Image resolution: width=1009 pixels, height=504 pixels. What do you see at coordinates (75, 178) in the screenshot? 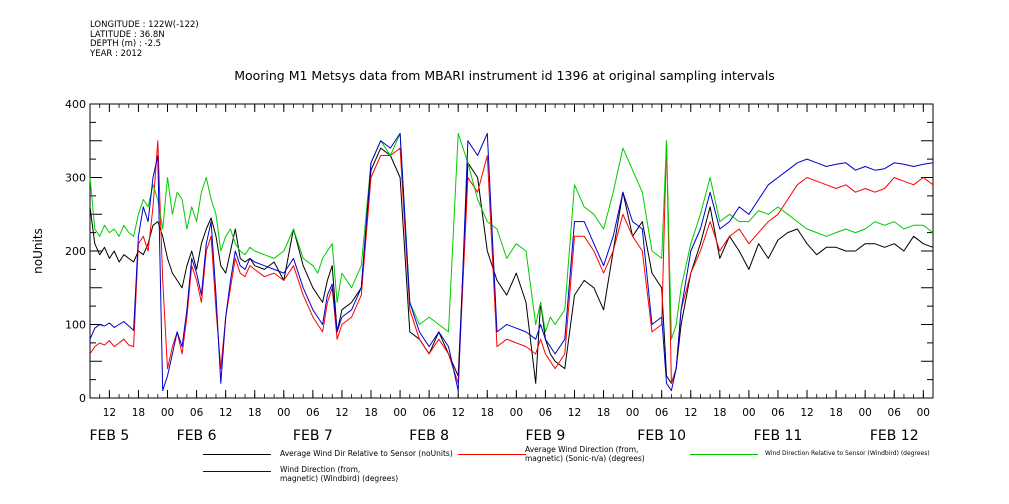
I see `y-tick-label: 300` at bounding box center [75, 178].